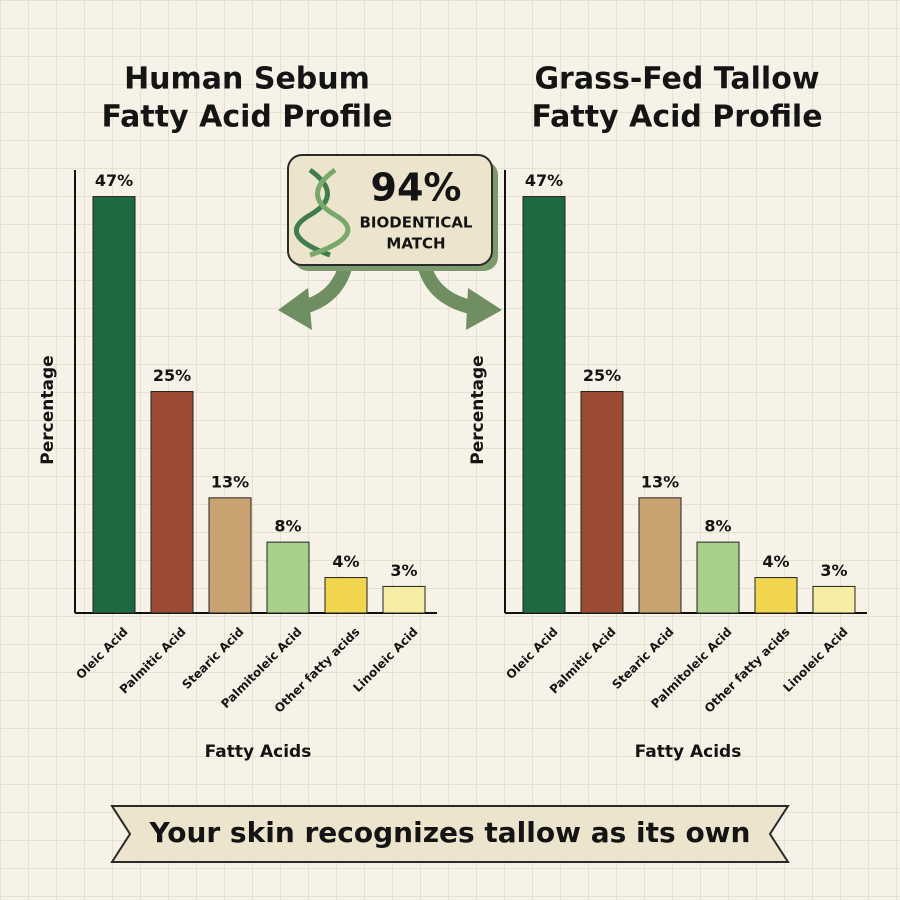 This screenshot has height=900, width=900. I want to click on chart-title: Grass-Fed Tallow, so click(676, 79).